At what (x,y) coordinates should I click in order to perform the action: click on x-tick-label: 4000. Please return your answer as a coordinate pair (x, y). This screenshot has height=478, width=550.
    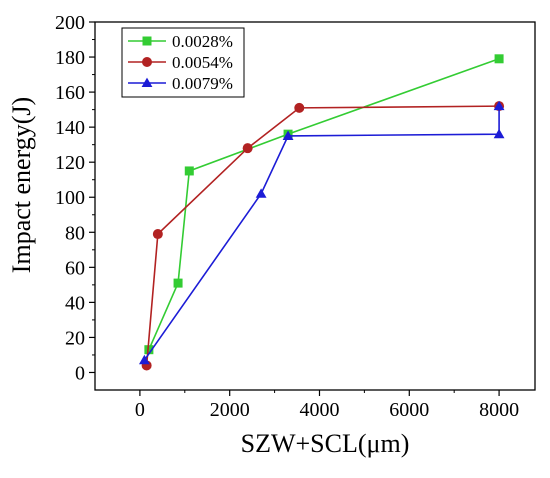
    Looking at the image, I should click on (319, 410).